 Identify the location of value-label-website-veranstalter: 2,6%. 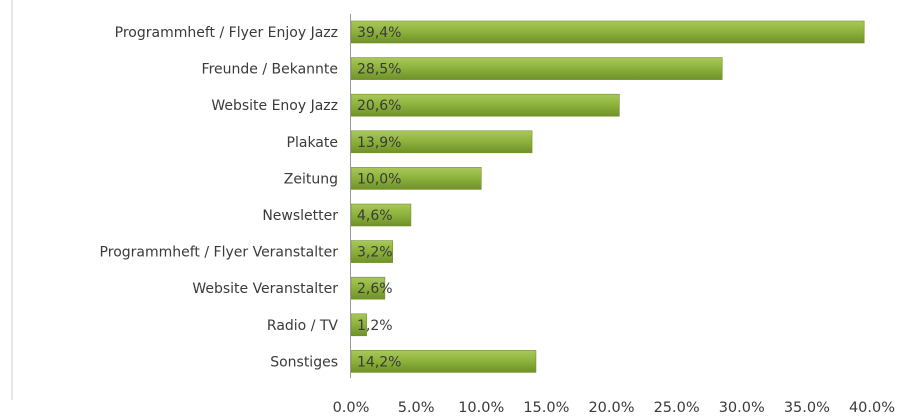
(375, 289).